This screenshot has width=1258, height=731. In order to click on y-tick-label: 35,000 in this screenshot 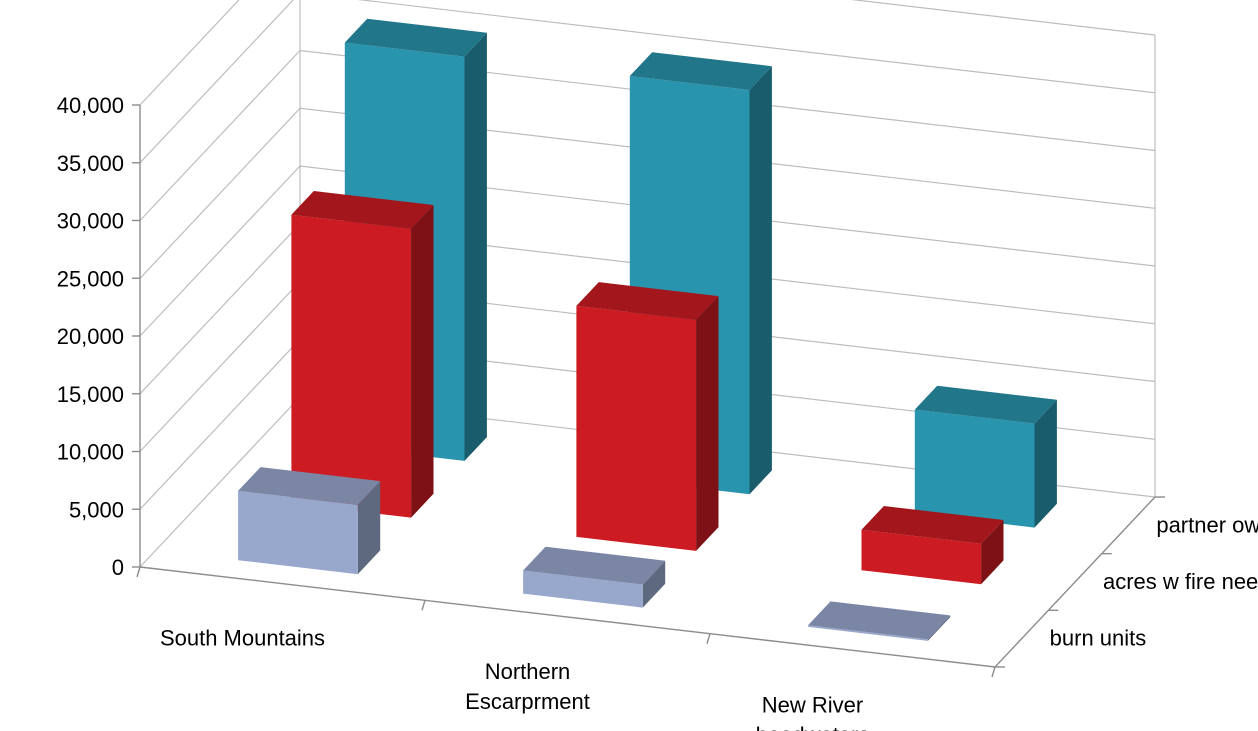, I will do `click(90, 163)`.